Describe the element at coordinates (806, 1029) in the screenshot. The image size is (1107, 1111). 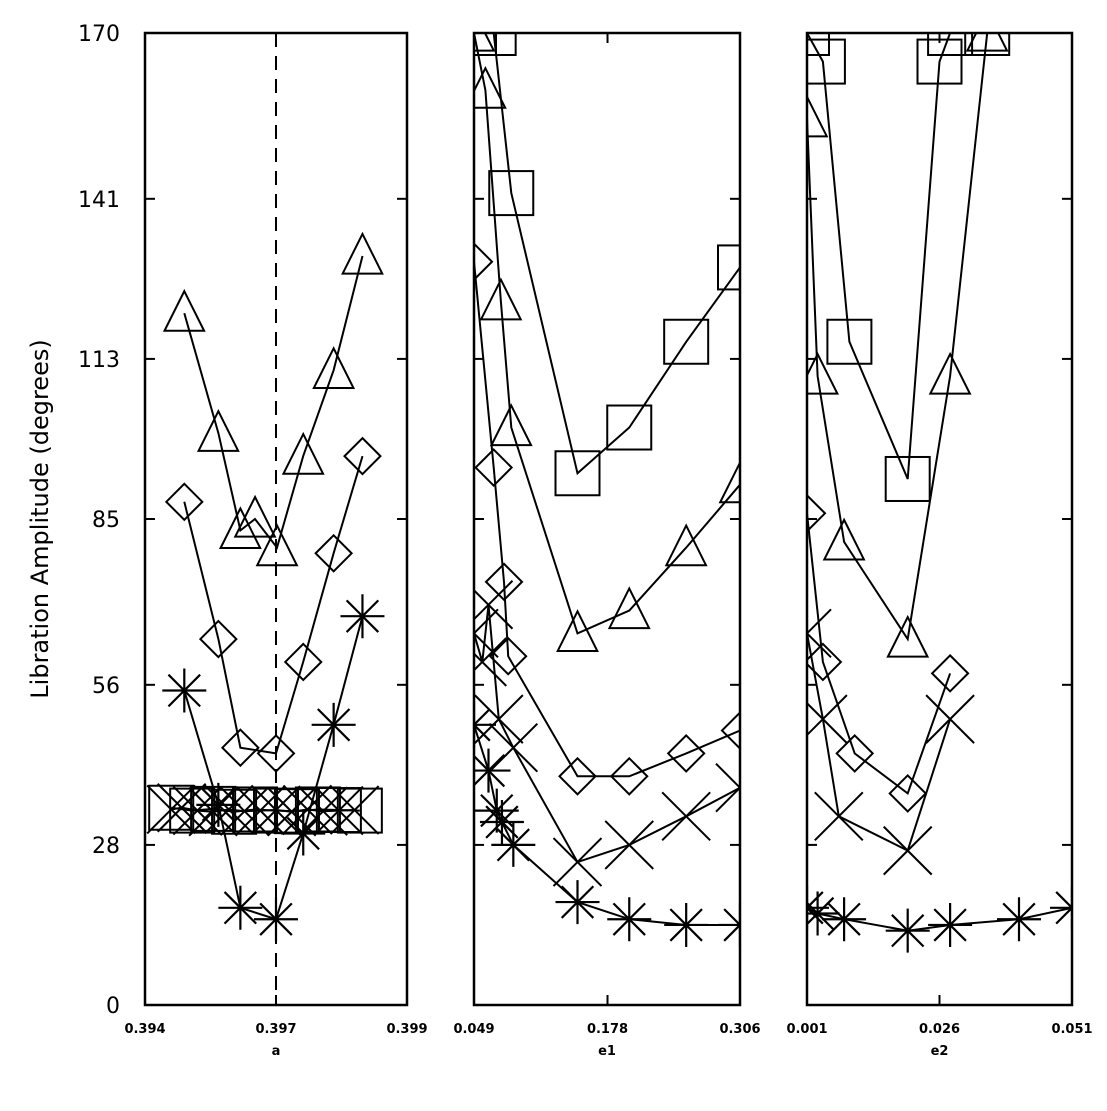
I see `x-tick-label: 0.001` at that location.